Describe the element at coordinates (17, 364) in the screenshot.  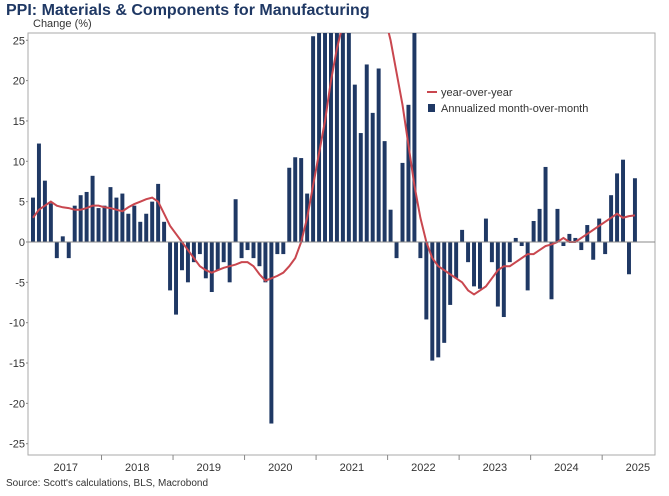
I see `y-tick-label: -15` at that location.